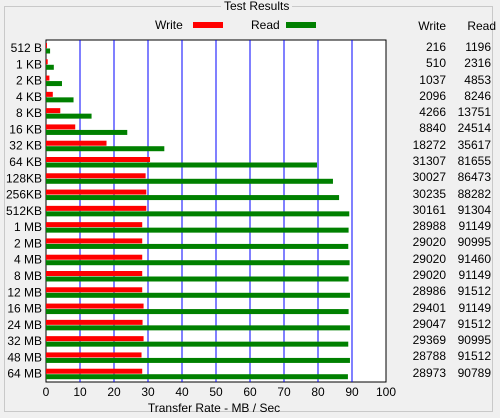 The height and width of the screenshot is (418, 500). What do you see at coordinates (24, 325) in the screenshot?
I see `category-label: 24 MB` at bounding box center [24, 325].